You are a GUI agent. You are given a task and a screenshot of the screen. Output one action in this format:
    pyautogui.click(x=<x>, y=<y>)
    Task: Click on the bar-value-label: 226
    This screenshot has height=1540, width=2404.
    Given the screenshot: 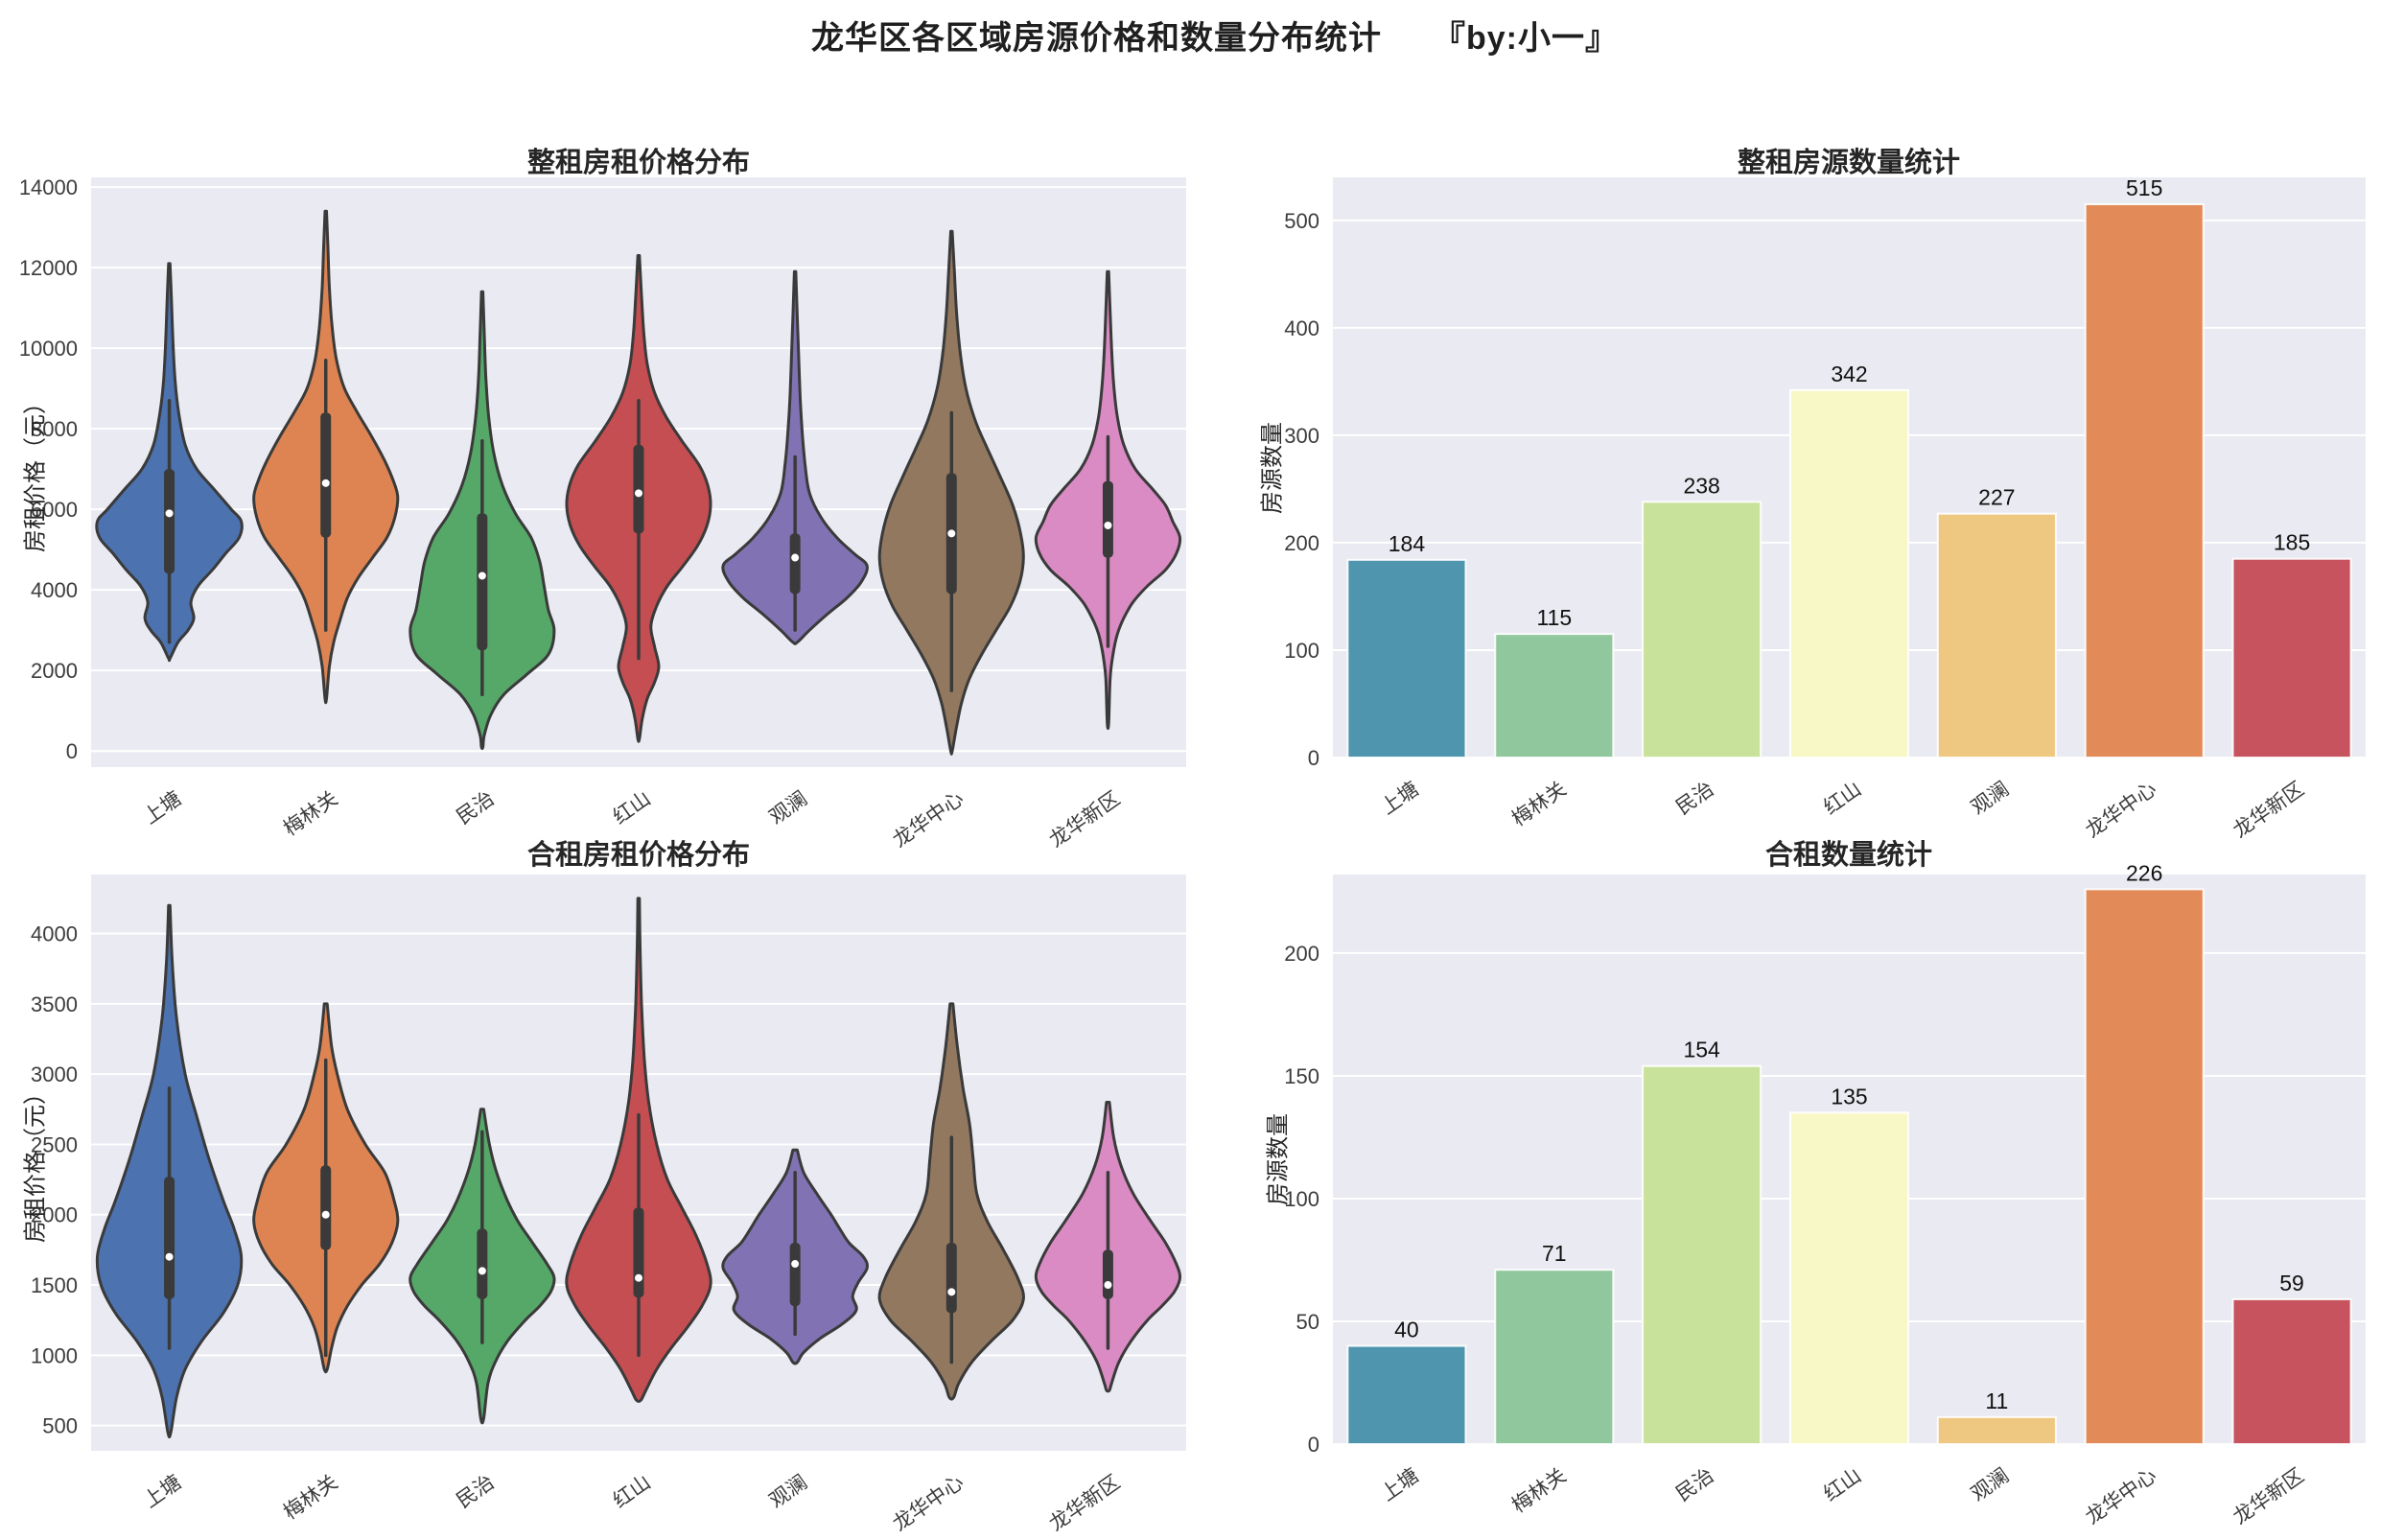 What is the action you would take?
    pyautogui.click(x=2144, y=872)
    